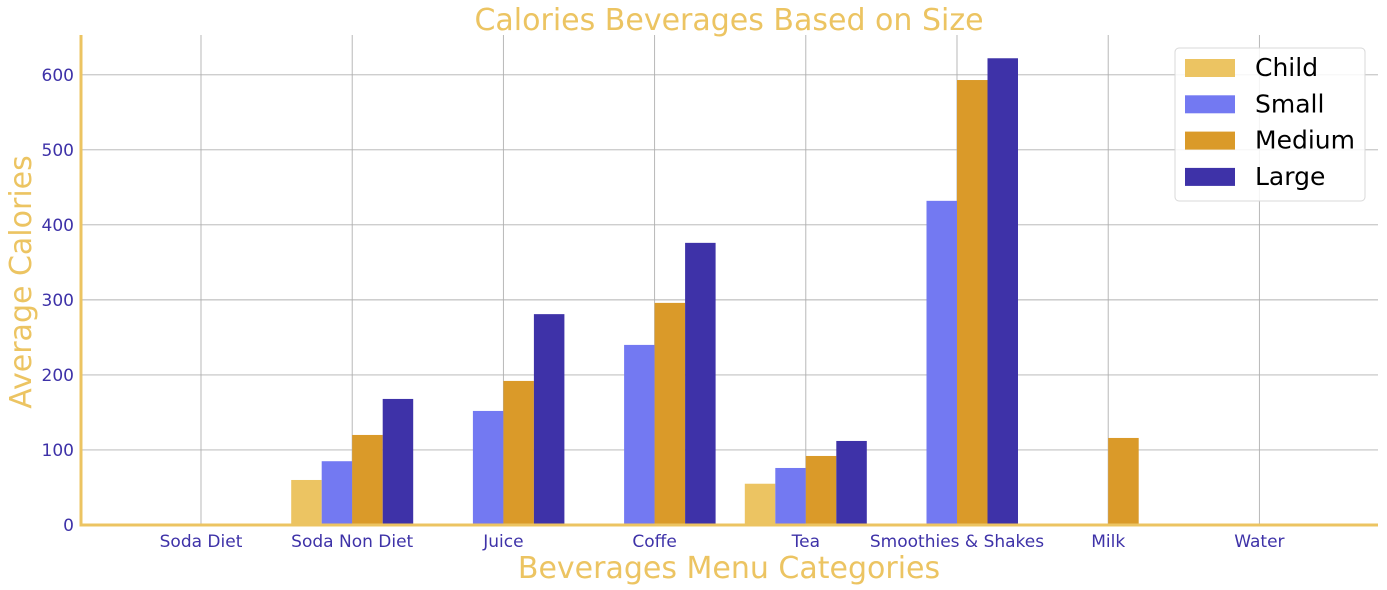 The height and width of the screenshot is (590, 1387). I want to click on x-tick-label: Coffe, so click(654, 542).